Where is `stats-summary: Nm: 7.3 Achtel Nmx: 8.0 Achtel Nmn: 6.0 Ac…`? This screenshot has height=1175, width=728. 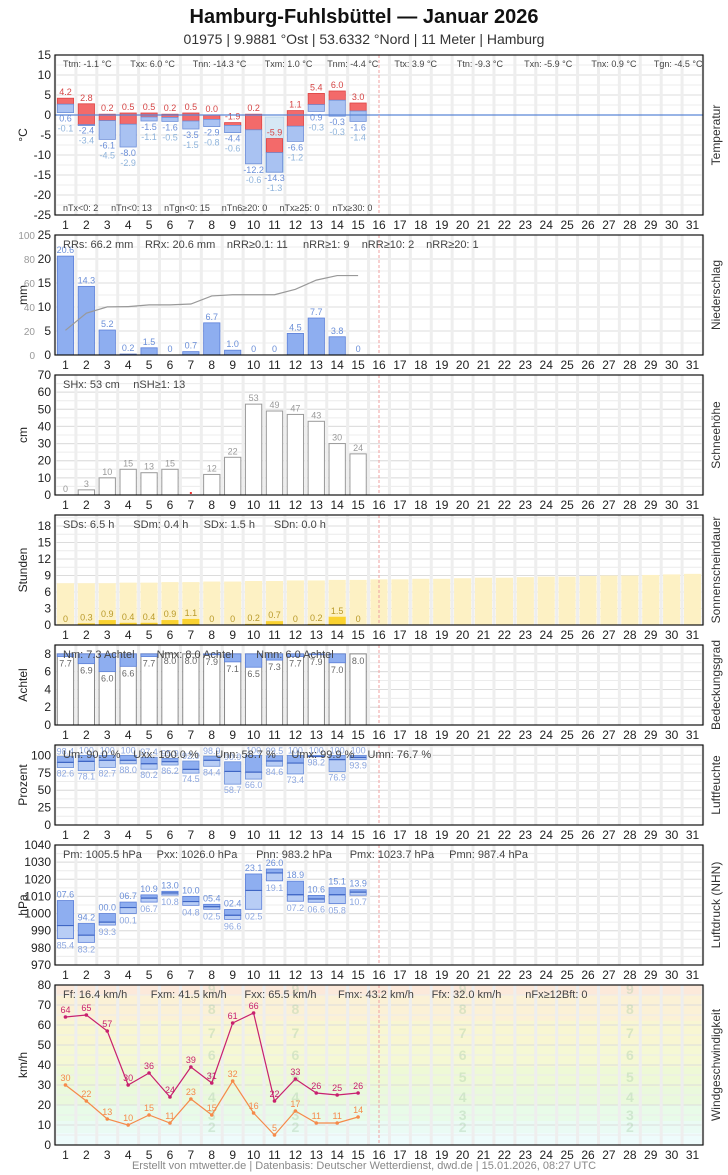
stats-summary: Nm: 7.3 Achtel Nmx: 8.0 Achtel Nmn: 6.0 Ac… is located at coordinates (198, 655).